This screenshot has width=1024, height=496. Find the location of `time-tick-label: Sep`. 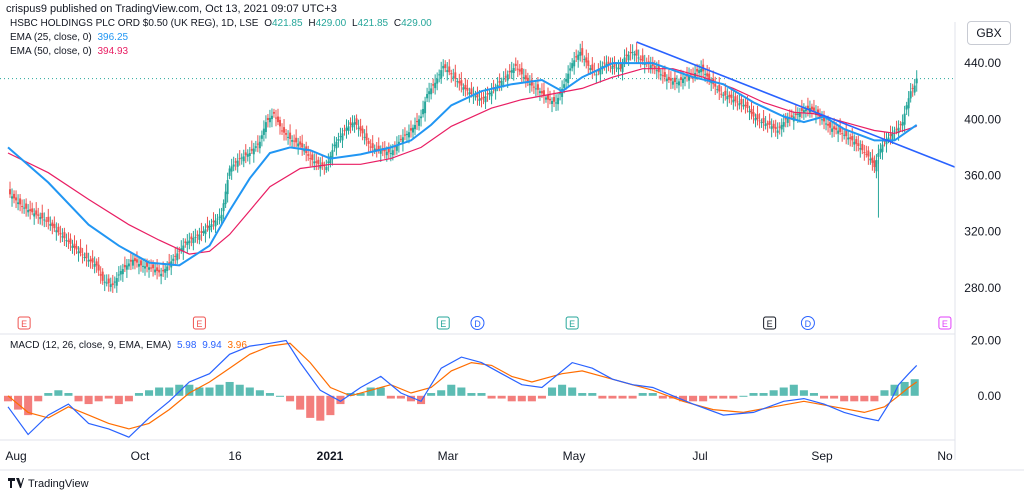

time-tick-label: Sep is located at coordinates (822, 456).